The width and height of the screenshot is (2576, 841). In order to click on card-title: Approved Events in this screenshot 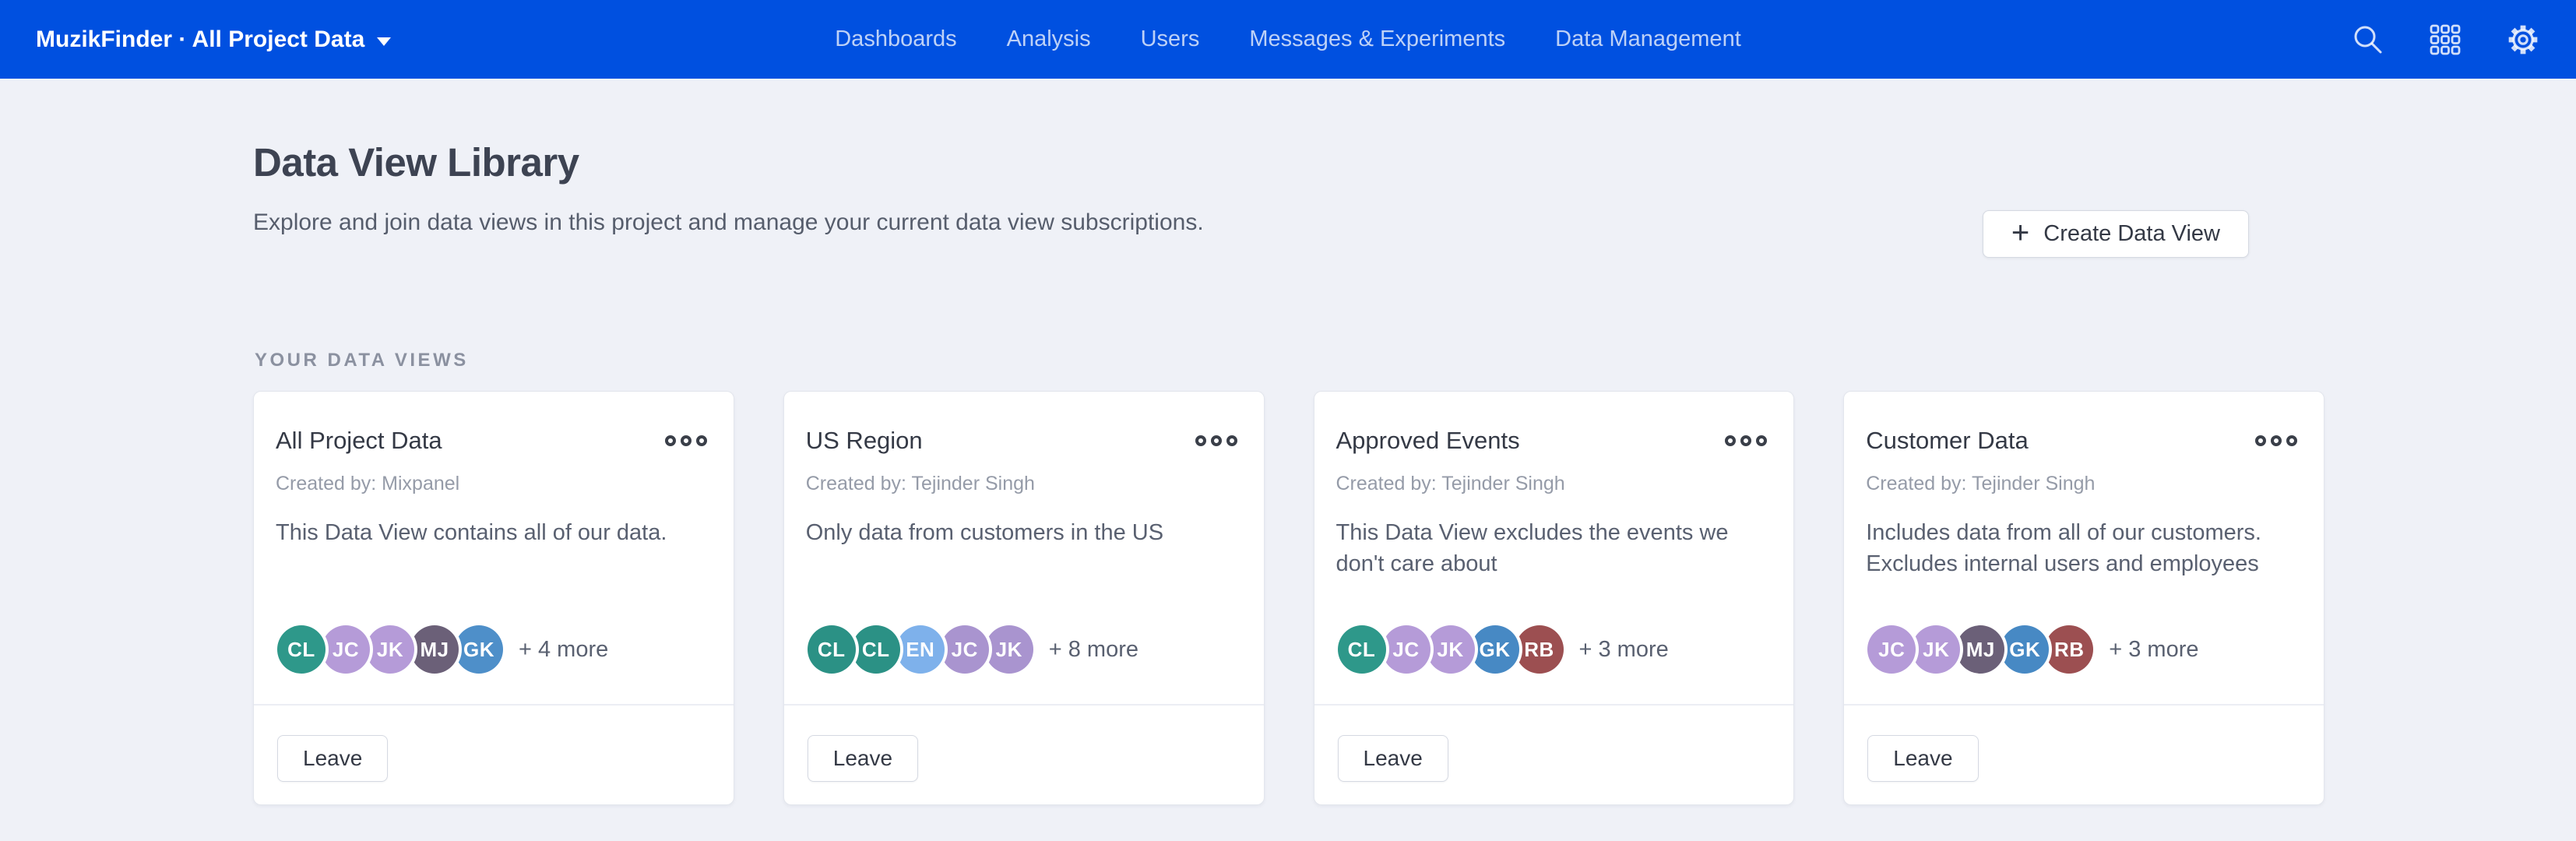, I will do `click(1428, 440)`.